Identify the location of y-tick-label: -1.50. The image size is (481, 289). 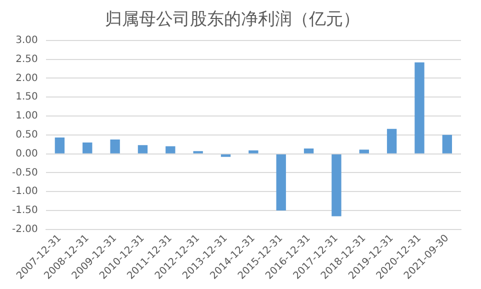
(25, 210).